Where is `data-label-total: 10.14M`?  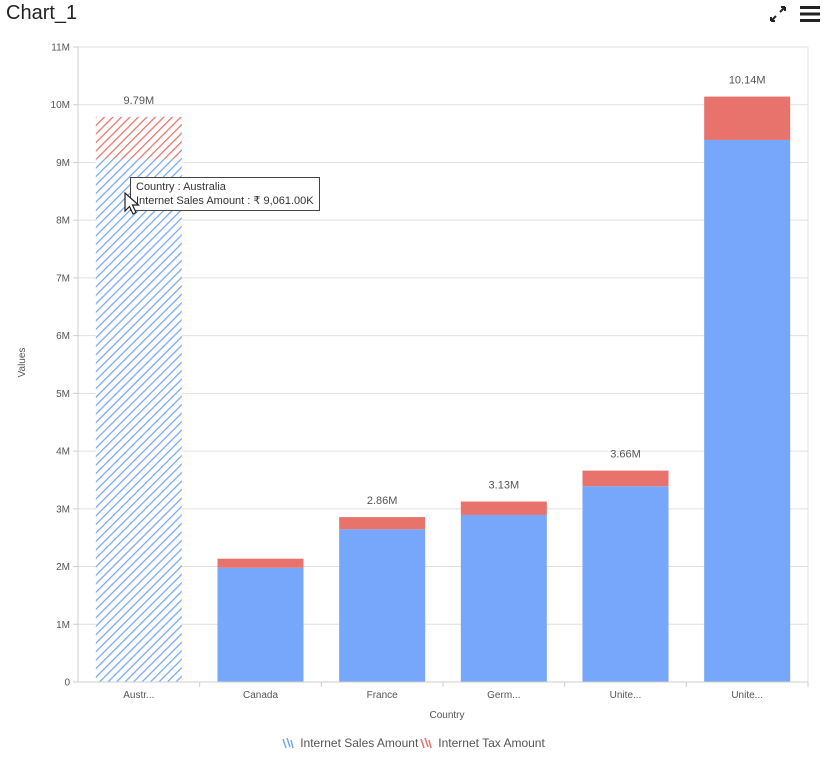 data-label-total: 10.14M is located at coordinates (747, 81).